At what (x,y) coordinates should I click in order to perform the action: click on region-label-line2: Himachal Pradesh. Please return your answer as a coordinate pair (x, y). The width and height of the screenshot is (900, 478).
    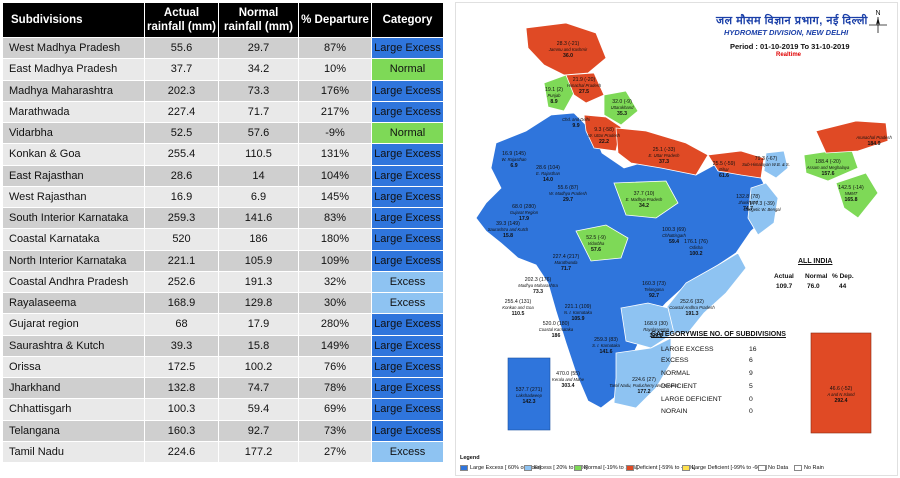
    Looking at the image, I should click on (584, 85).